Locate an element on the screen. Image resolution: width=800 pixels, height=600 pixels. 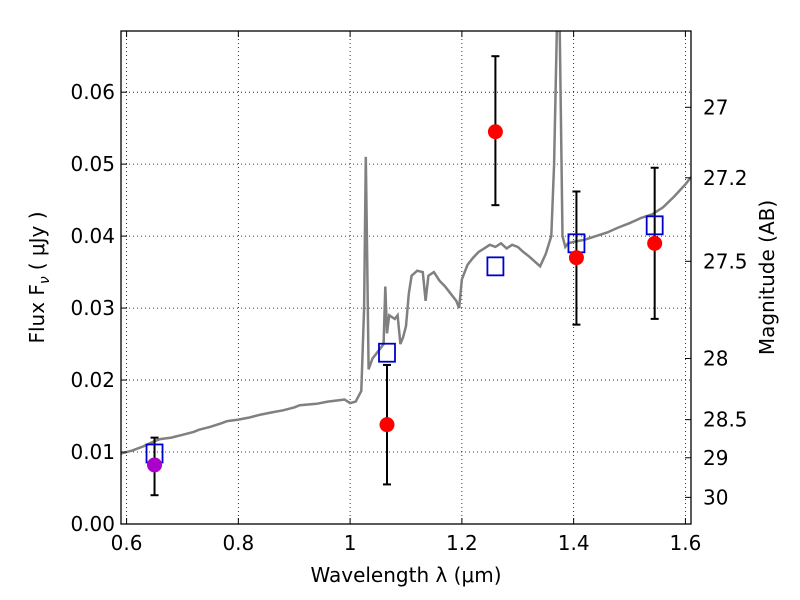
y2-tick-label: 27.2 is located at coordinates (725, 178).